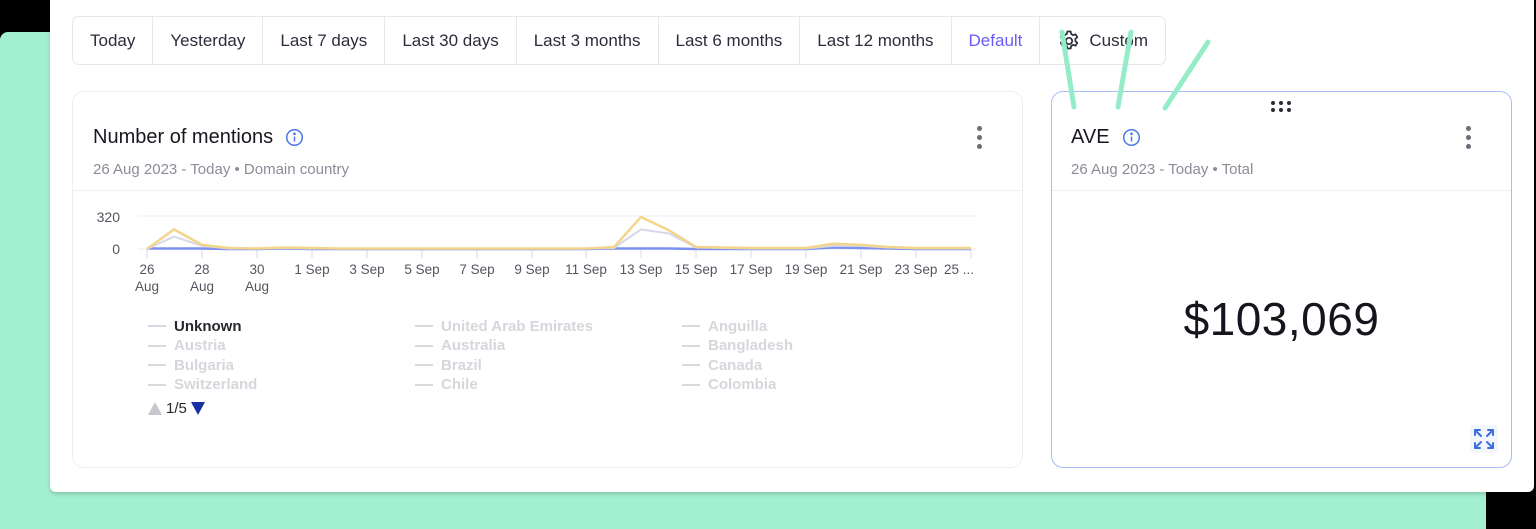 The image size is (1536, 529). I want to click on legend-item: United Arab Emirates, so click(548, 326).